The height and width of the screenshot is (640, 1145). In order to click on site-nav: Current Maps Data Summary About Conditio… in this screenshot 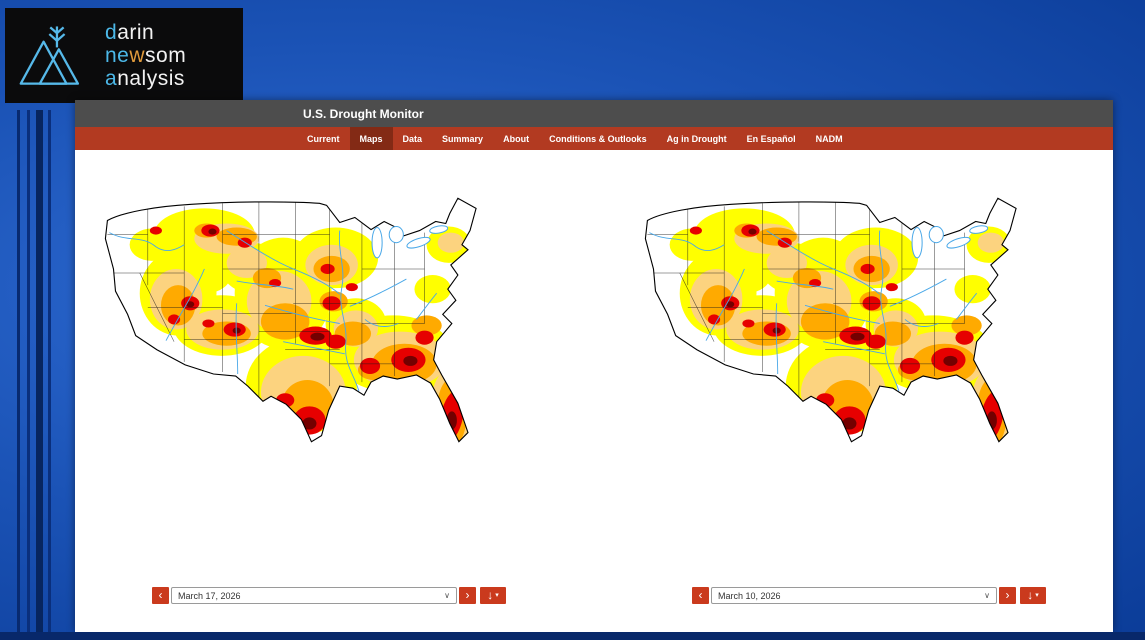, I will do `click(594, 138)`.